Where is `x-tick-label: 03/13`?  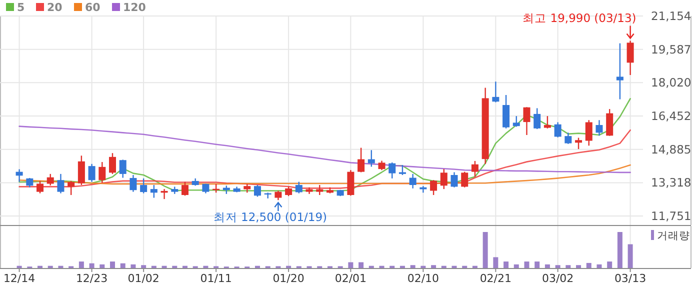 x-tick-label: 03/13 is located at coordinates (630, 278).